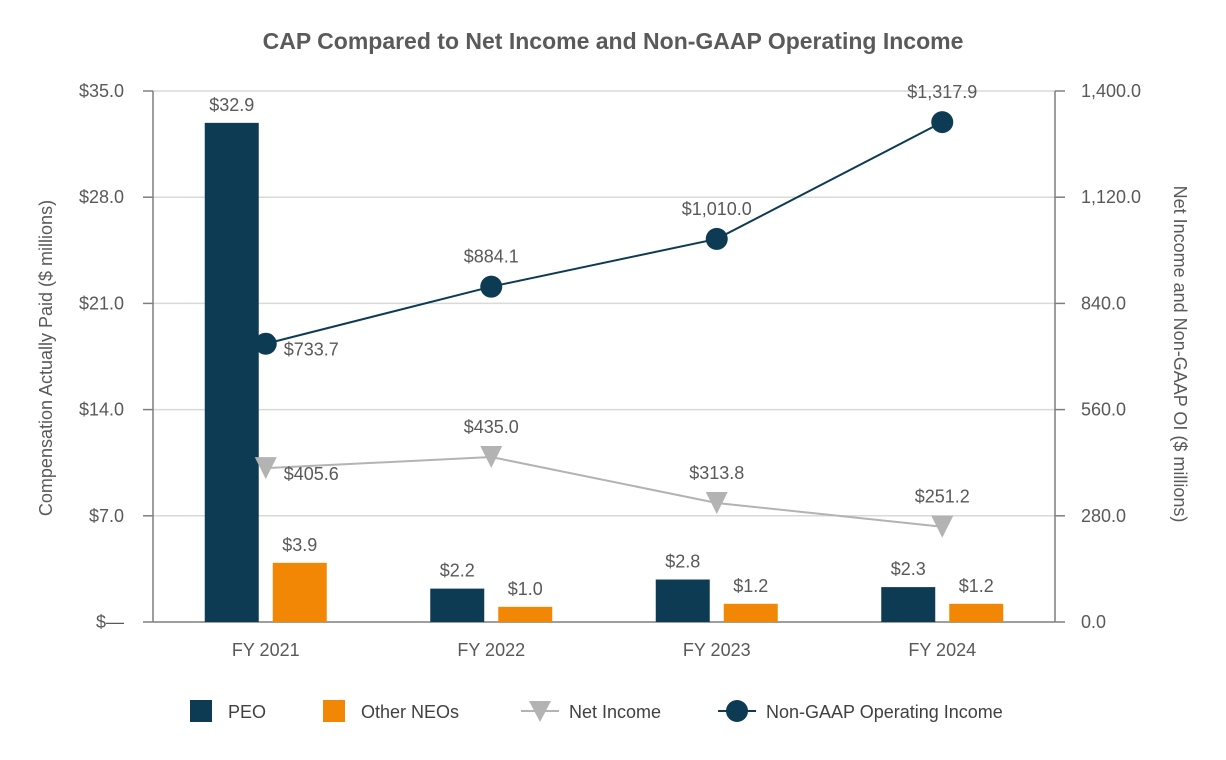 This screenshot has width=1226, height=760. What do you see at coordinates (908, 569) in the screenshot?
I see `bar-data-label: $2.3` at bounding box center [908, 569].